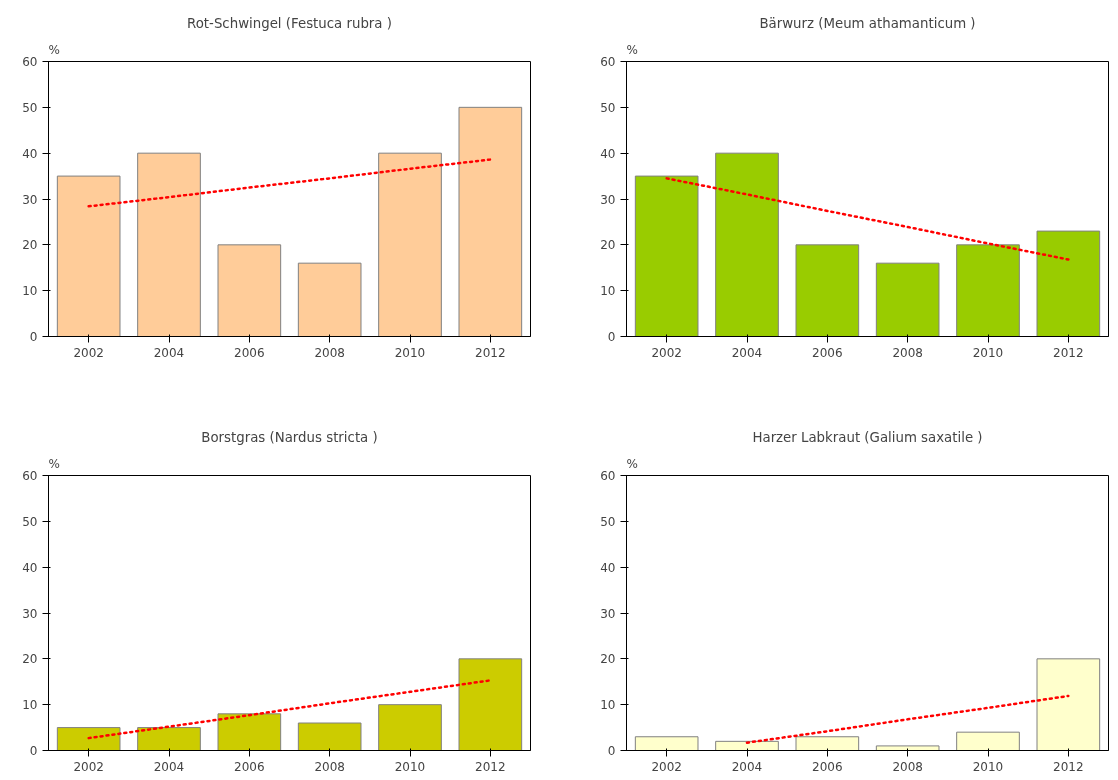  Describe the element at coordinates (867, 23) in the screenshot. I see `chart-title: Bärwurz (Meum athamanticum )` at that location.